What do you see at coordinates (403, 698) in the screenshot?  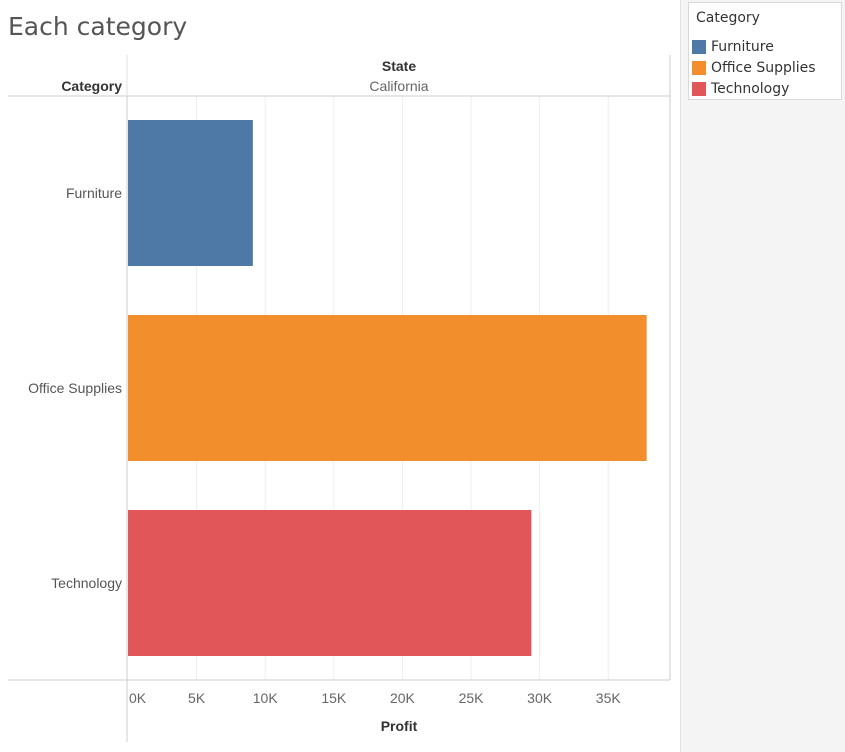 I see `x-tick-label: 20K` at bounding box center [403, 698].